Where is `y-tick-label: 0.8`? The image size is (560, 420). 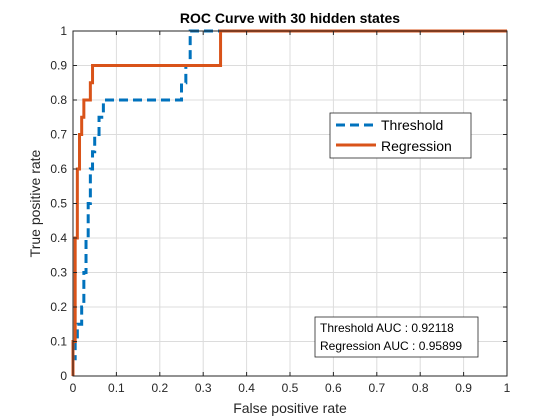
y-tick-label: 0.8 is located at coordinates (58, 100).